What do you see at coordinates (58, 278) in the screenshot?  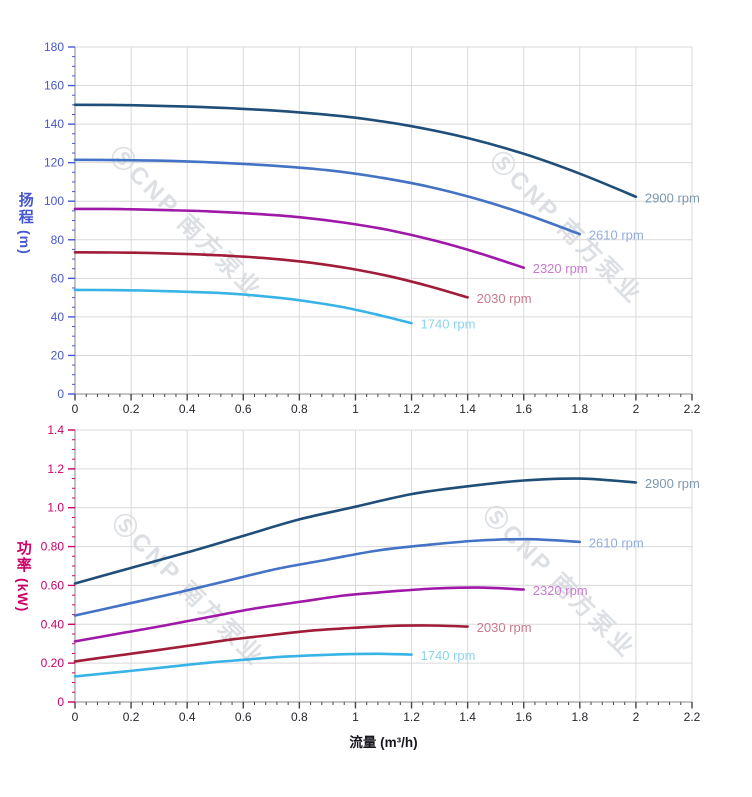 I see `y-tick-label: 60` at bounding box center [58, 278].